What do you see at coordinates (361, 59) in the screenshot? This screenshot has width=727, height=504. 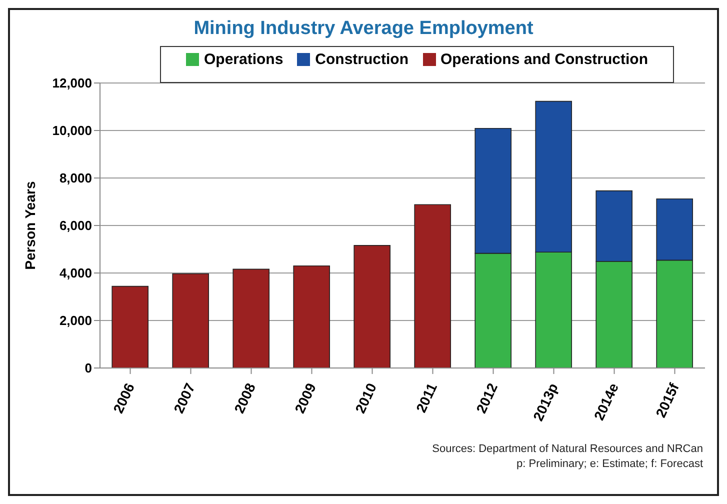 I see `legend-label: Construction` at bounding box center [361, 59].